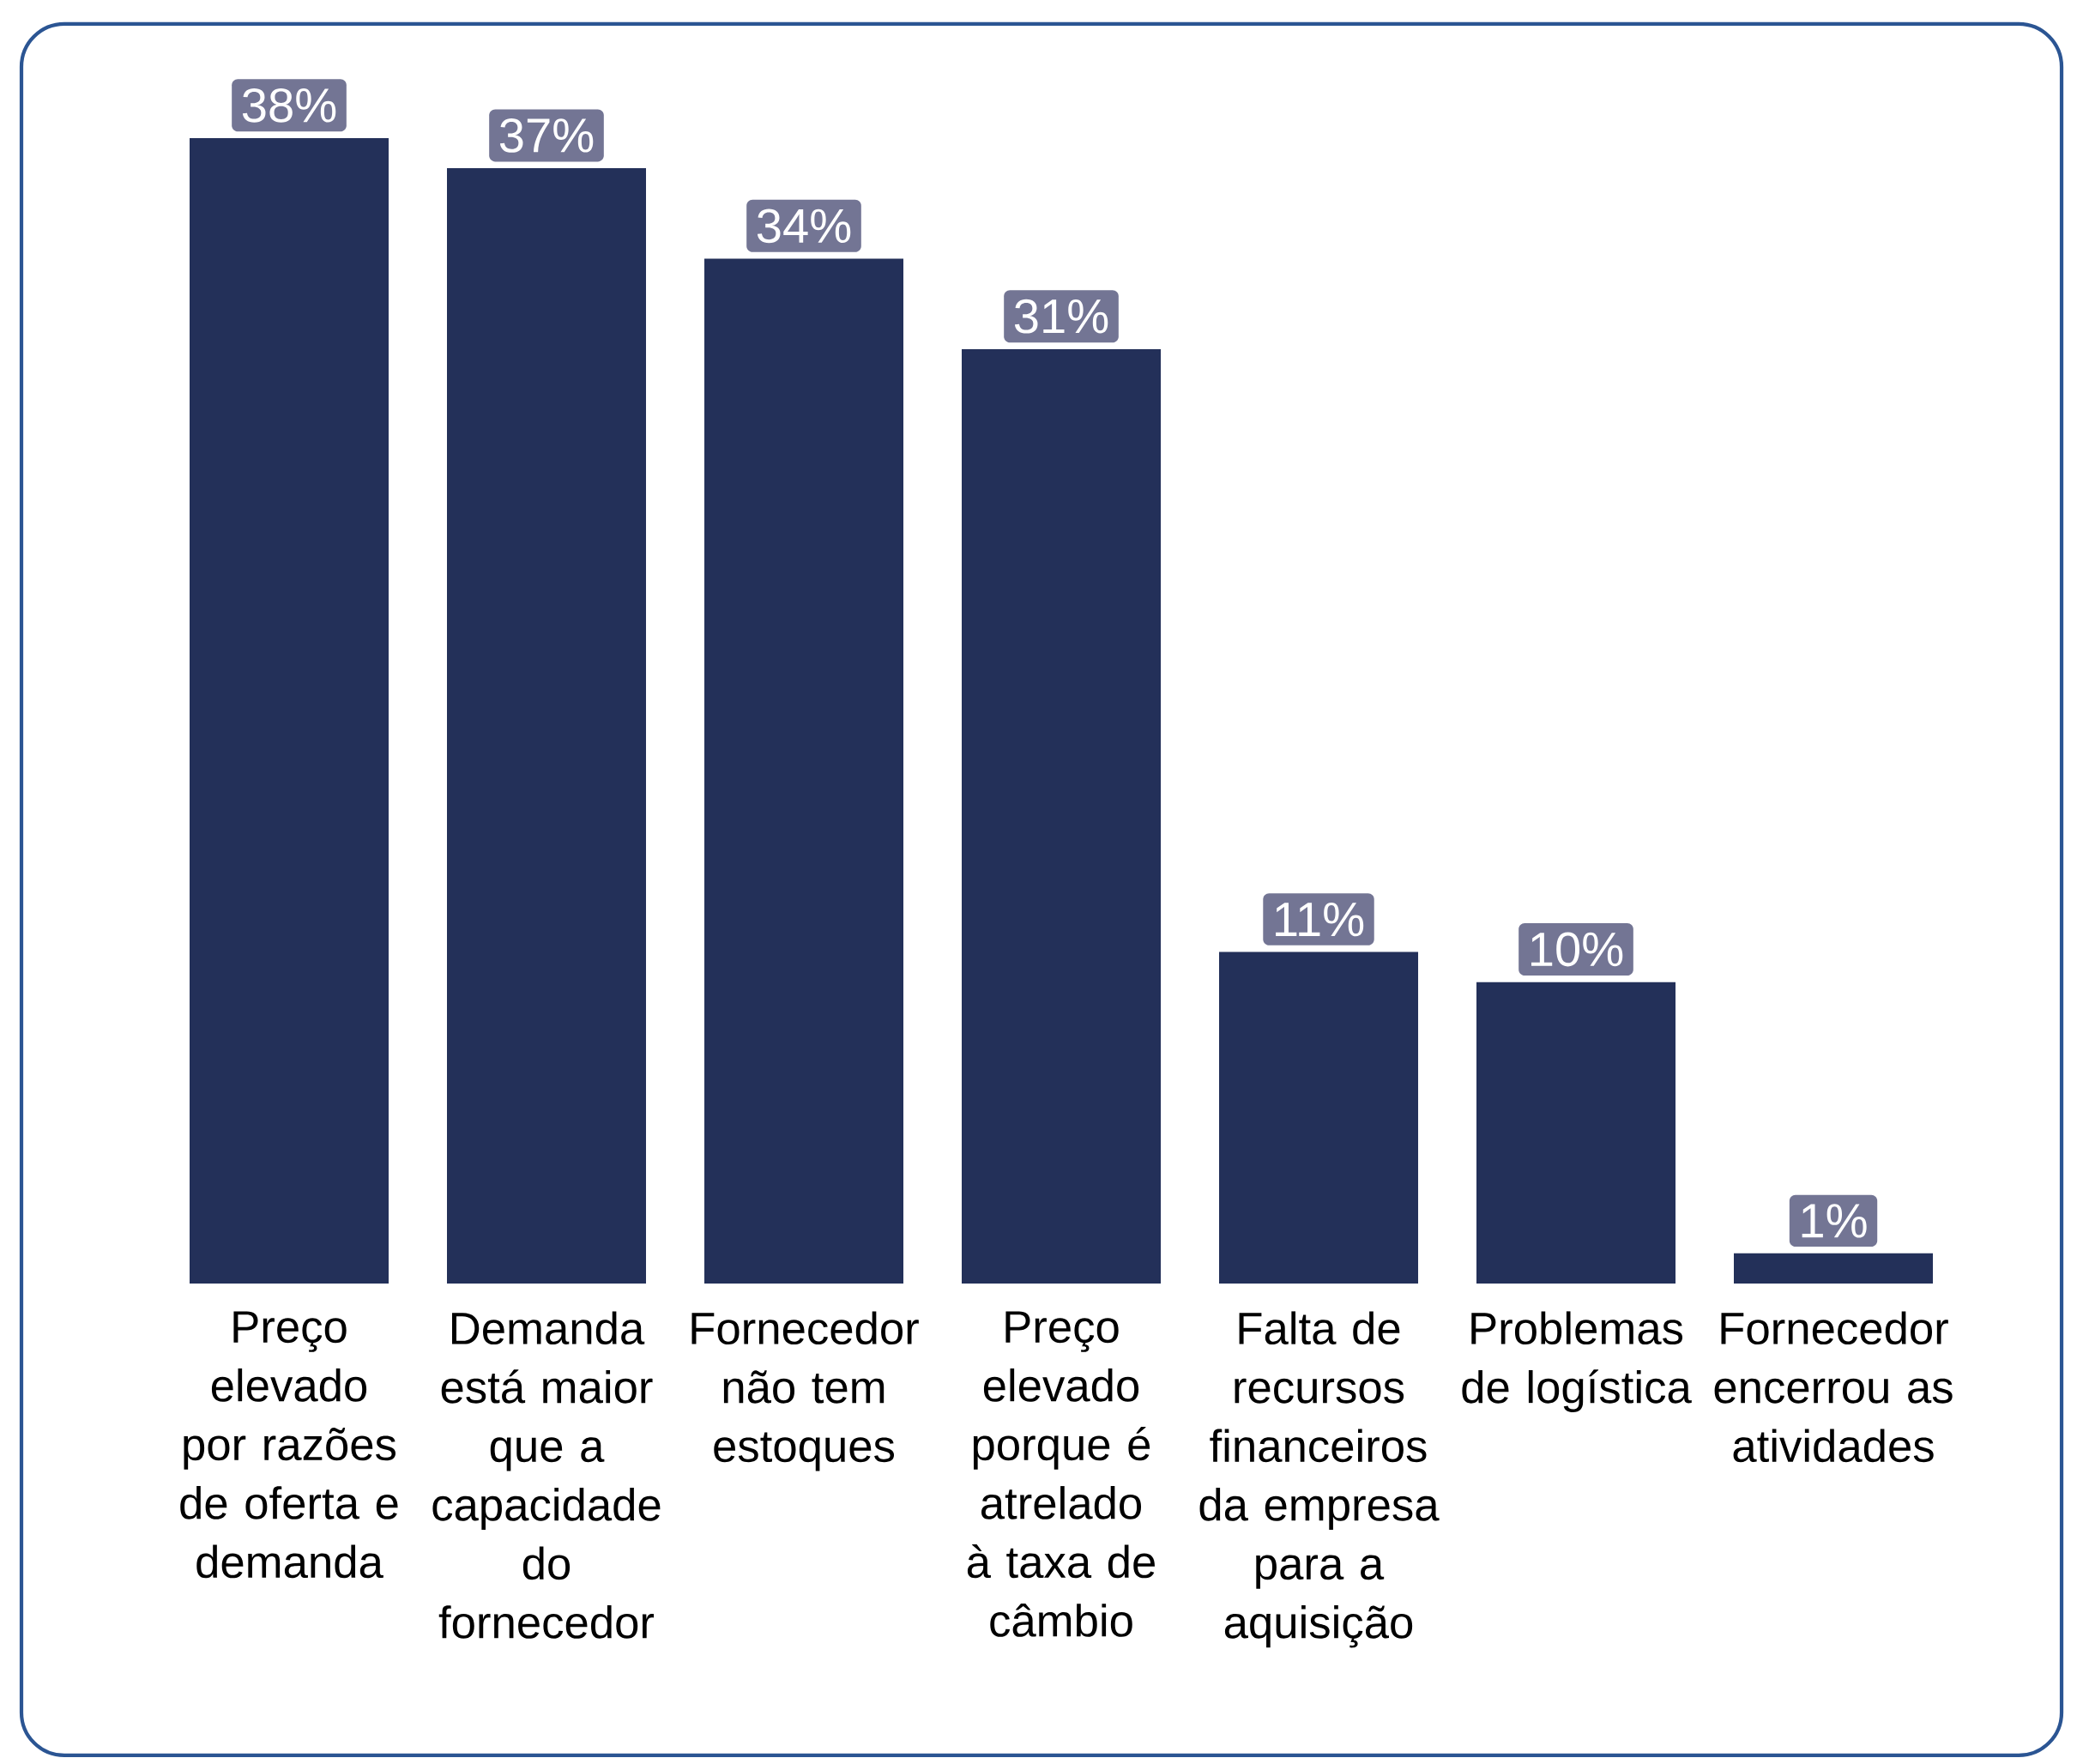  Describe the element at coordinates (1319, 1479) in the screenshot. I see `x-tick-label: Falta de recursos financeiros da empresa para a aquisição` at that location.